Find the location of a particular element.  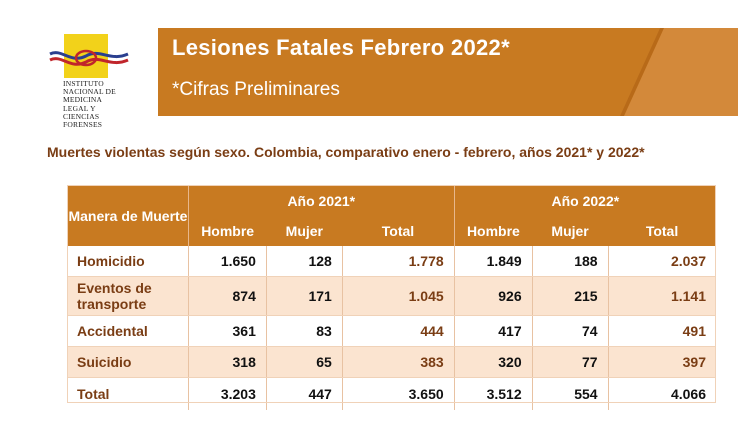

table-cell: 320 is located at coordinates (493, 362).